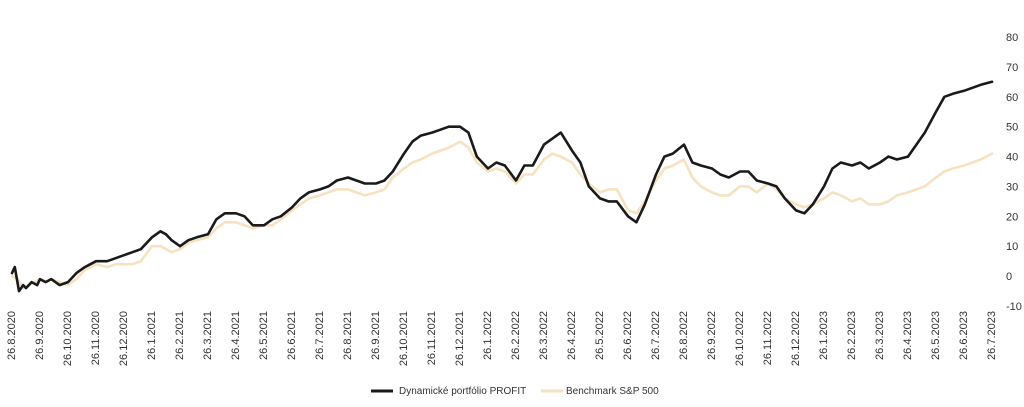  What do you see at coordinates (796, 338) in the screenshot?
I see `x-tick-label: 26.12.2022` at bounding box center [796, 338].